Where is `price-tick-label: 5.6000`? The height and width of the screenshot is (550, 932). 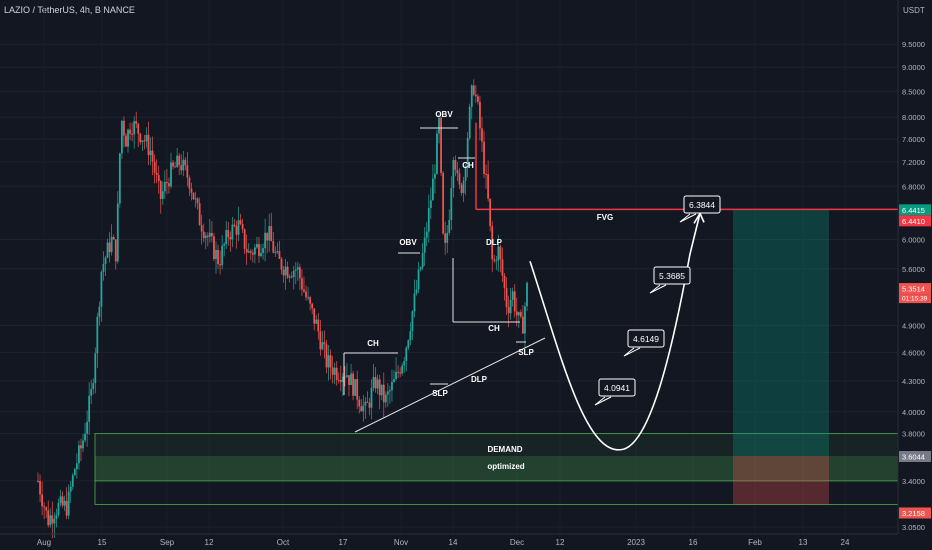 price-tick-label: 5.6000 is located at coordinates (913, 269).